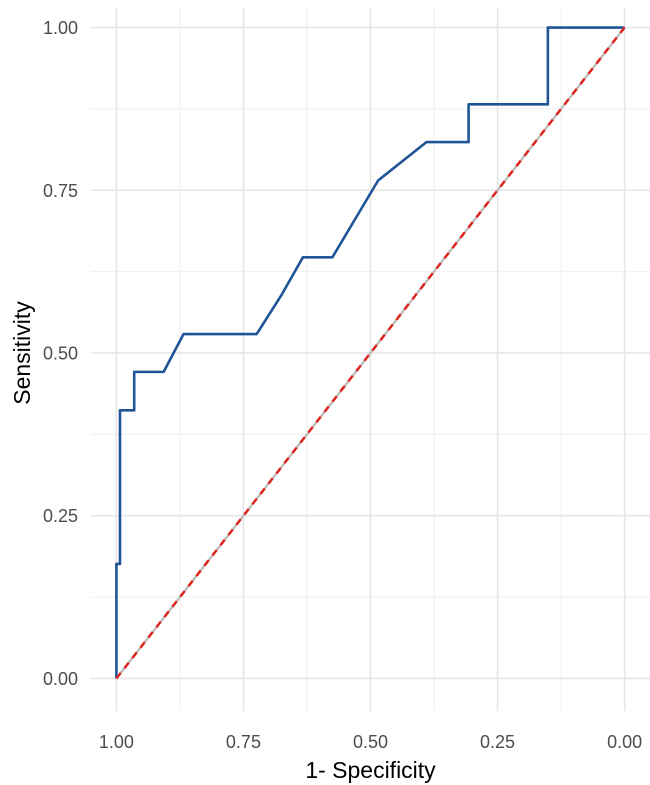 Image resolution: width=650 pixels, height=785 pixels. I want to click on x-tick-label: 1.00, so click(116, 742).